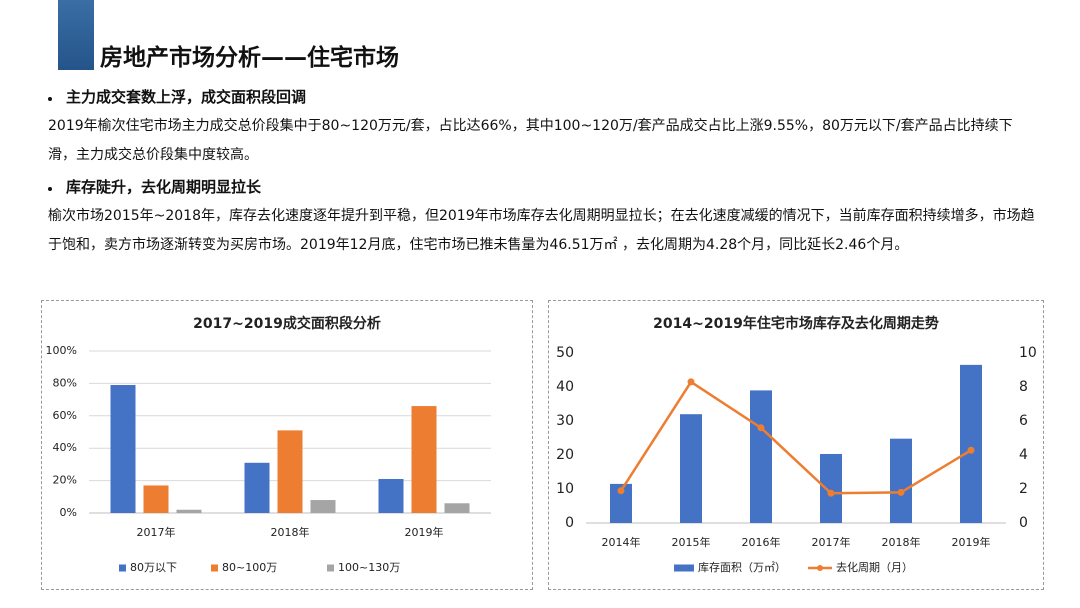 The width and height of the screenshot is (1080, 608). Describe the element at coordinates (1028, 353) in the screenshot. I see `y2-tick-label: 10` at that location.